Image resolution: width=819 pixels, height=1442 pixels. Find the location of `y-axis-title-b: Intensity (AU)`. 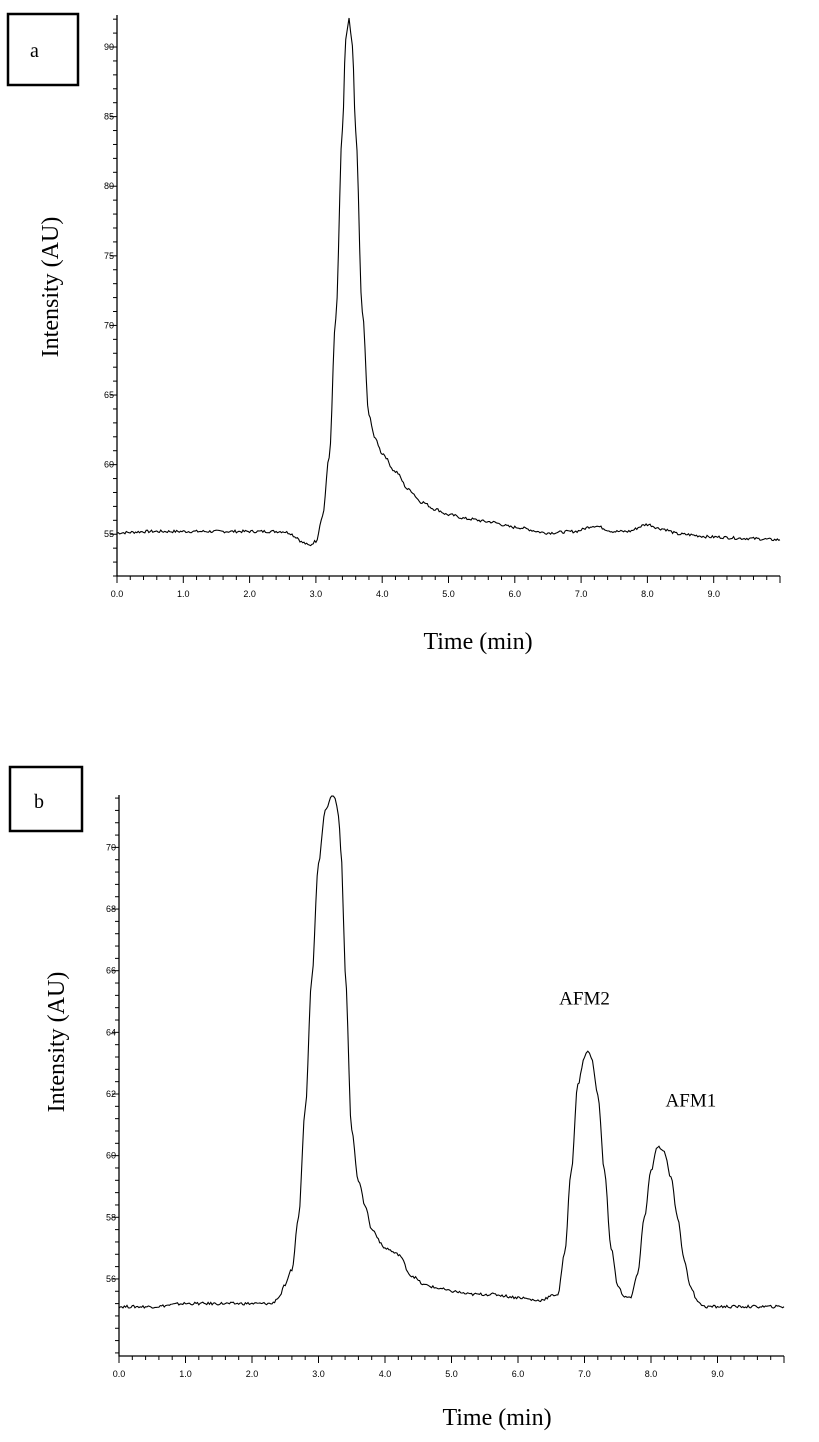

y-axis-title-b: Intensity (AU) is located at coordinates (57, 1042).